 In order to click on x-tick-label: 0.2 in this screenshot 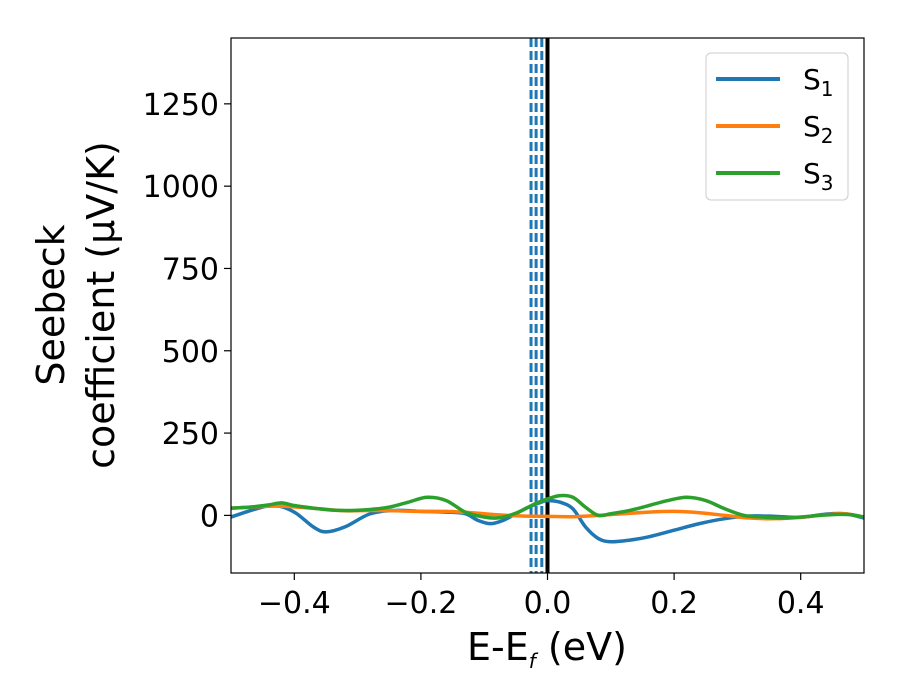, I will do `click(674, 603)`.